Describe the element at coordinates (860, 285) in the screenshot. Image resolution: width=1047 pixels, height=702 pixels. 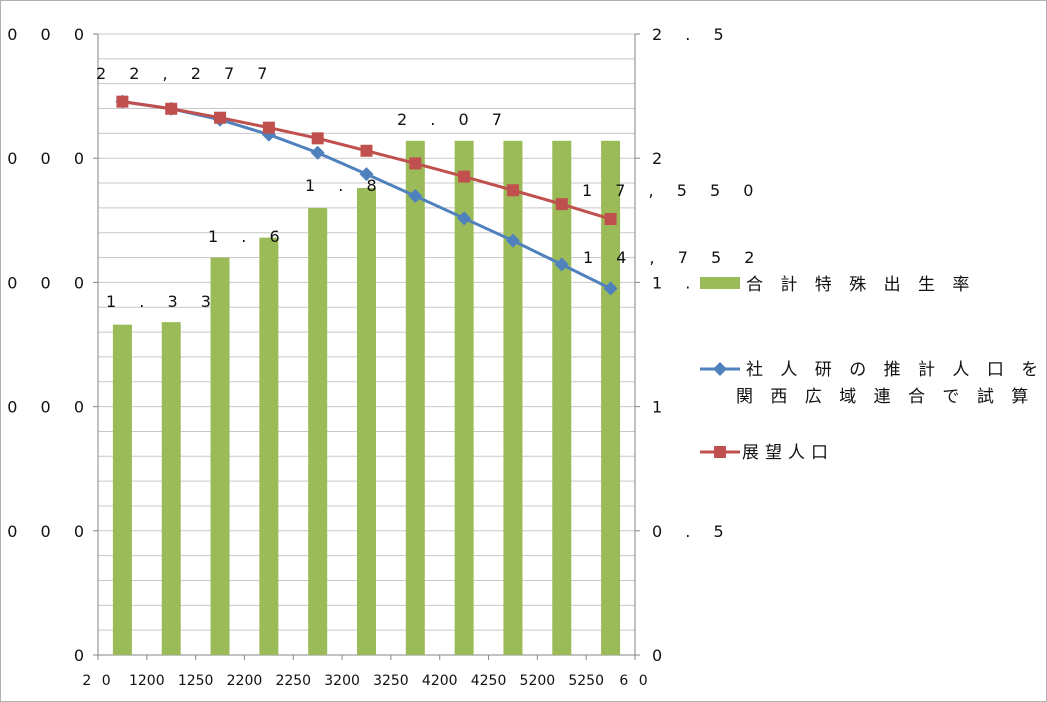
I see `legend-label-birthrate: 合 計 特 殊 出 生 率` at that location.